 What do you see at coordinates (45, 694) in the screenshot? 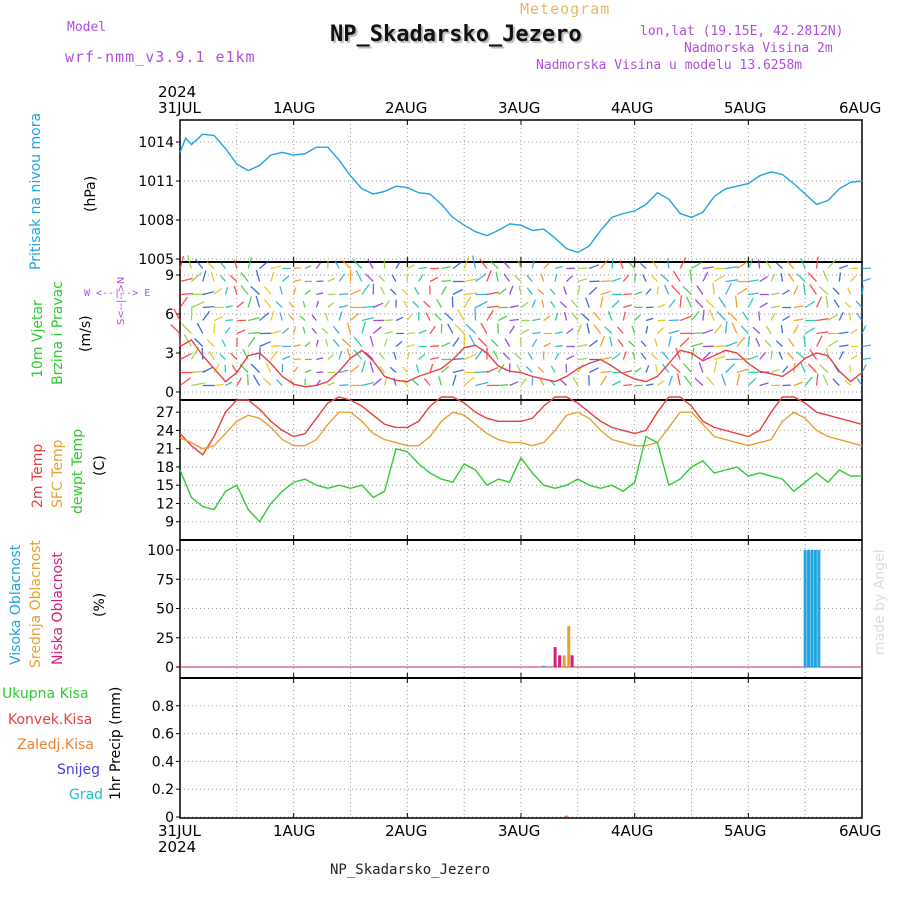
I see `precip-legend-total: Ukupna Kisa` at bounding box center [45, 694].